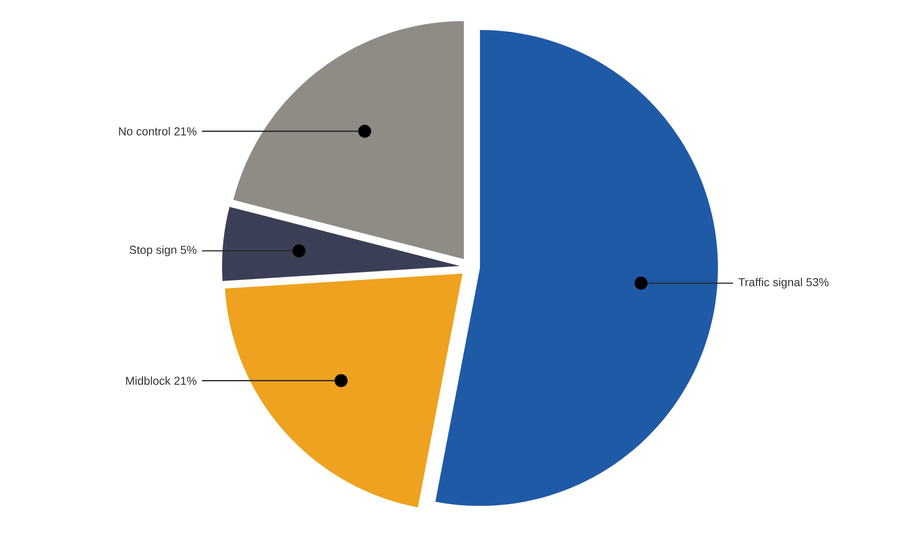 This screenshot has height=535, width=919. What do you see at coordinates (770, 283) in the screenshot?
I see `slice-label: Traffic signal` at bounding box center [770, 283].